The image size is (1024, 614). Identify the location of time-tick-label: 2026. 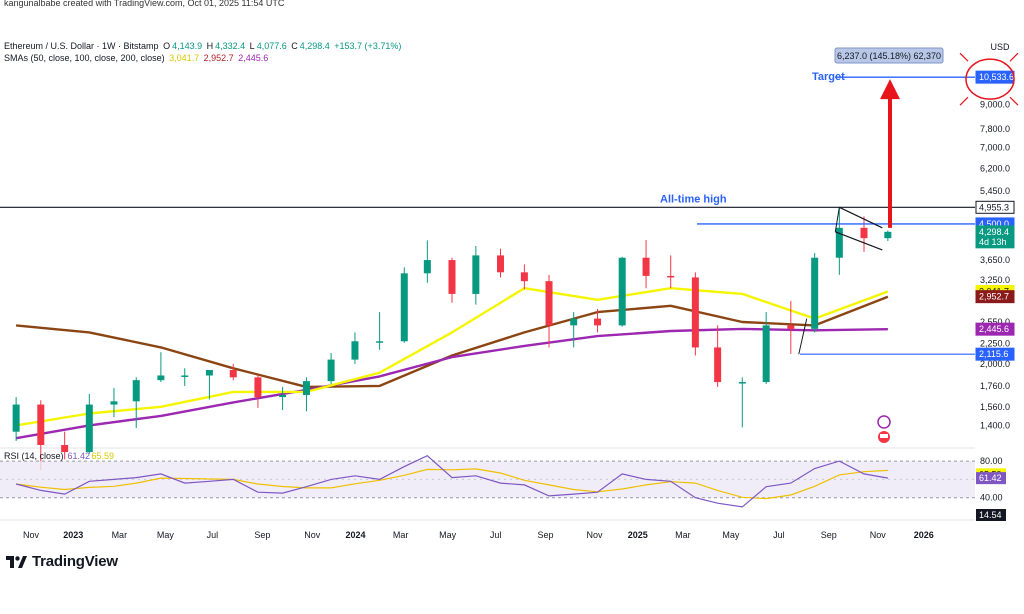
(924, 535).